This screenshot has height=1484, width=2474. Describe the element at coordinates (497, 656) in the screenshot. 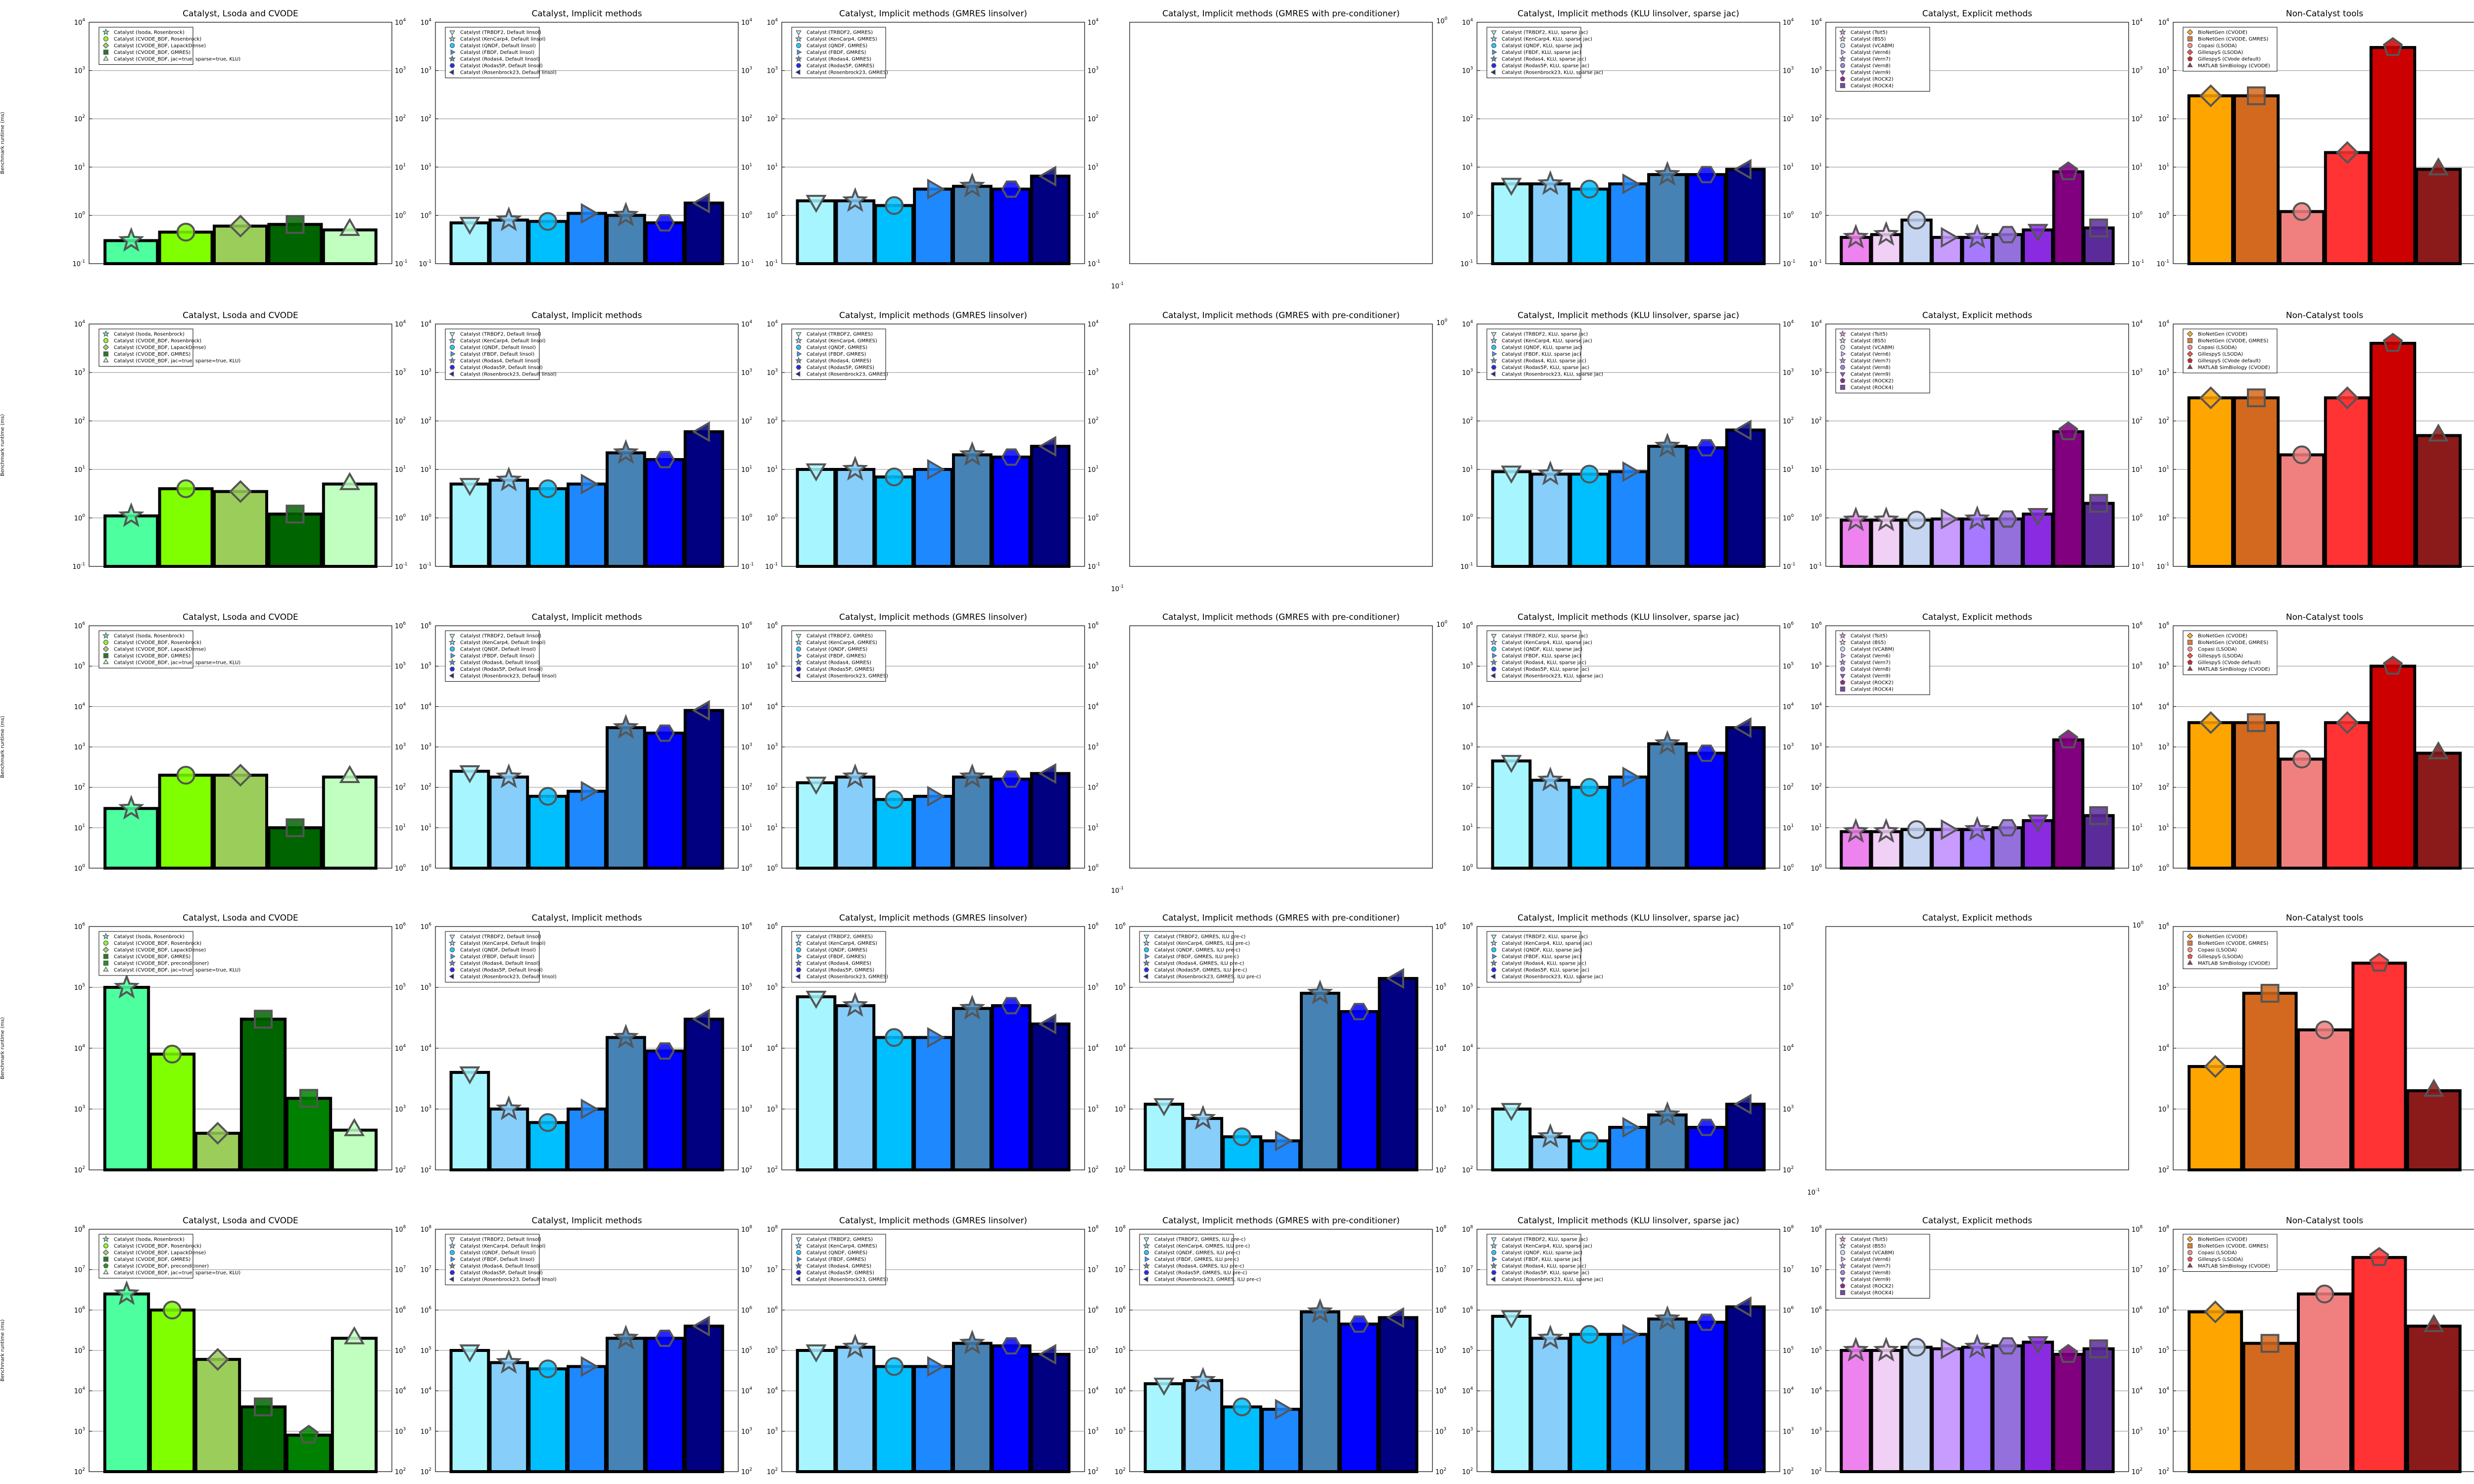

I see `legend-entry: Catalyst (FBDF, Default linsol)` at that location.